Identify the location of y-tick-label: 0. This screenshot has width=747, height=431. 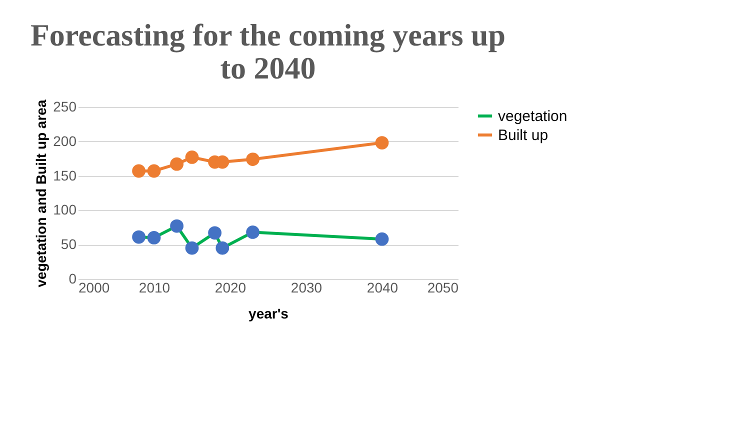
(72, 278).